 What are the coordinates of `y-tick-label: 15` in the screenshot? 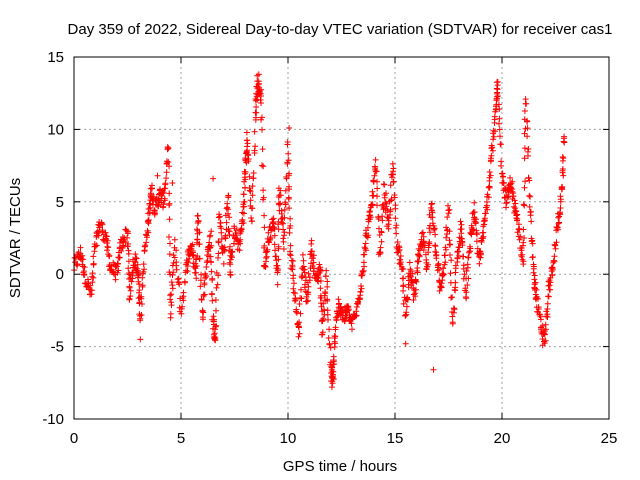 It's located at (55, 57).